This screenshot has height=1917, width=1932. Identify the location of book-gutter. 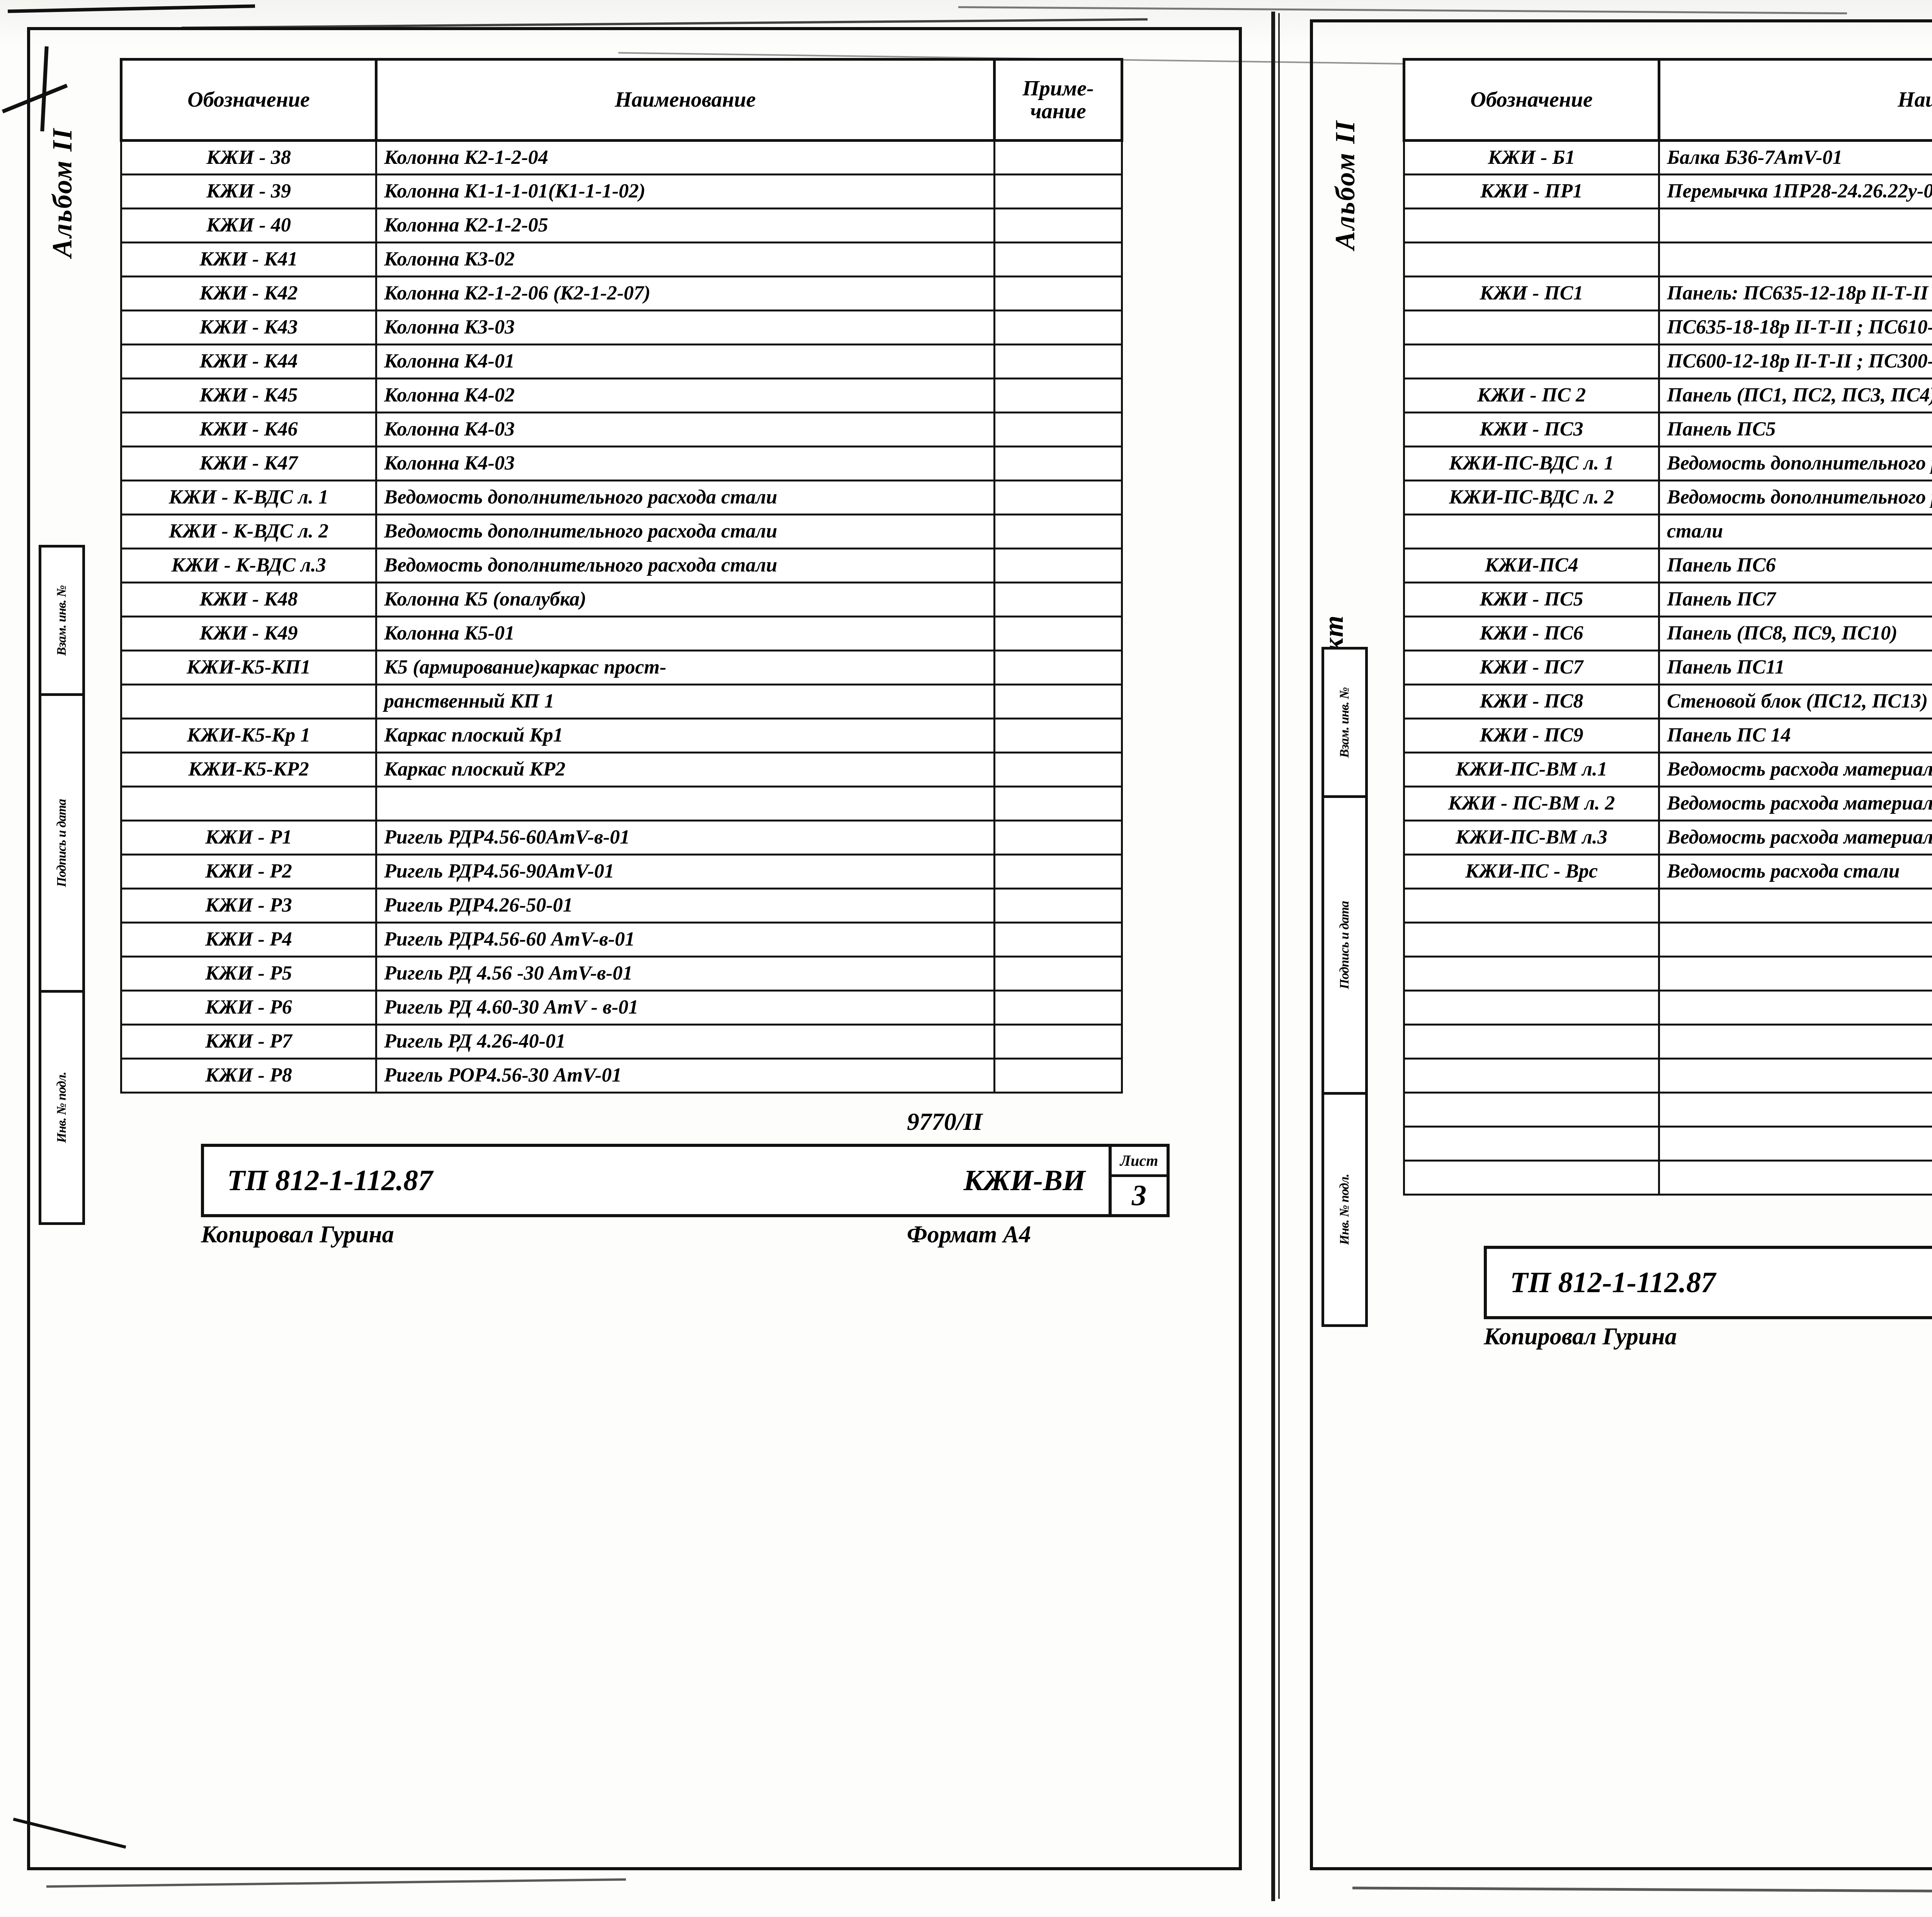
(1273, 956).